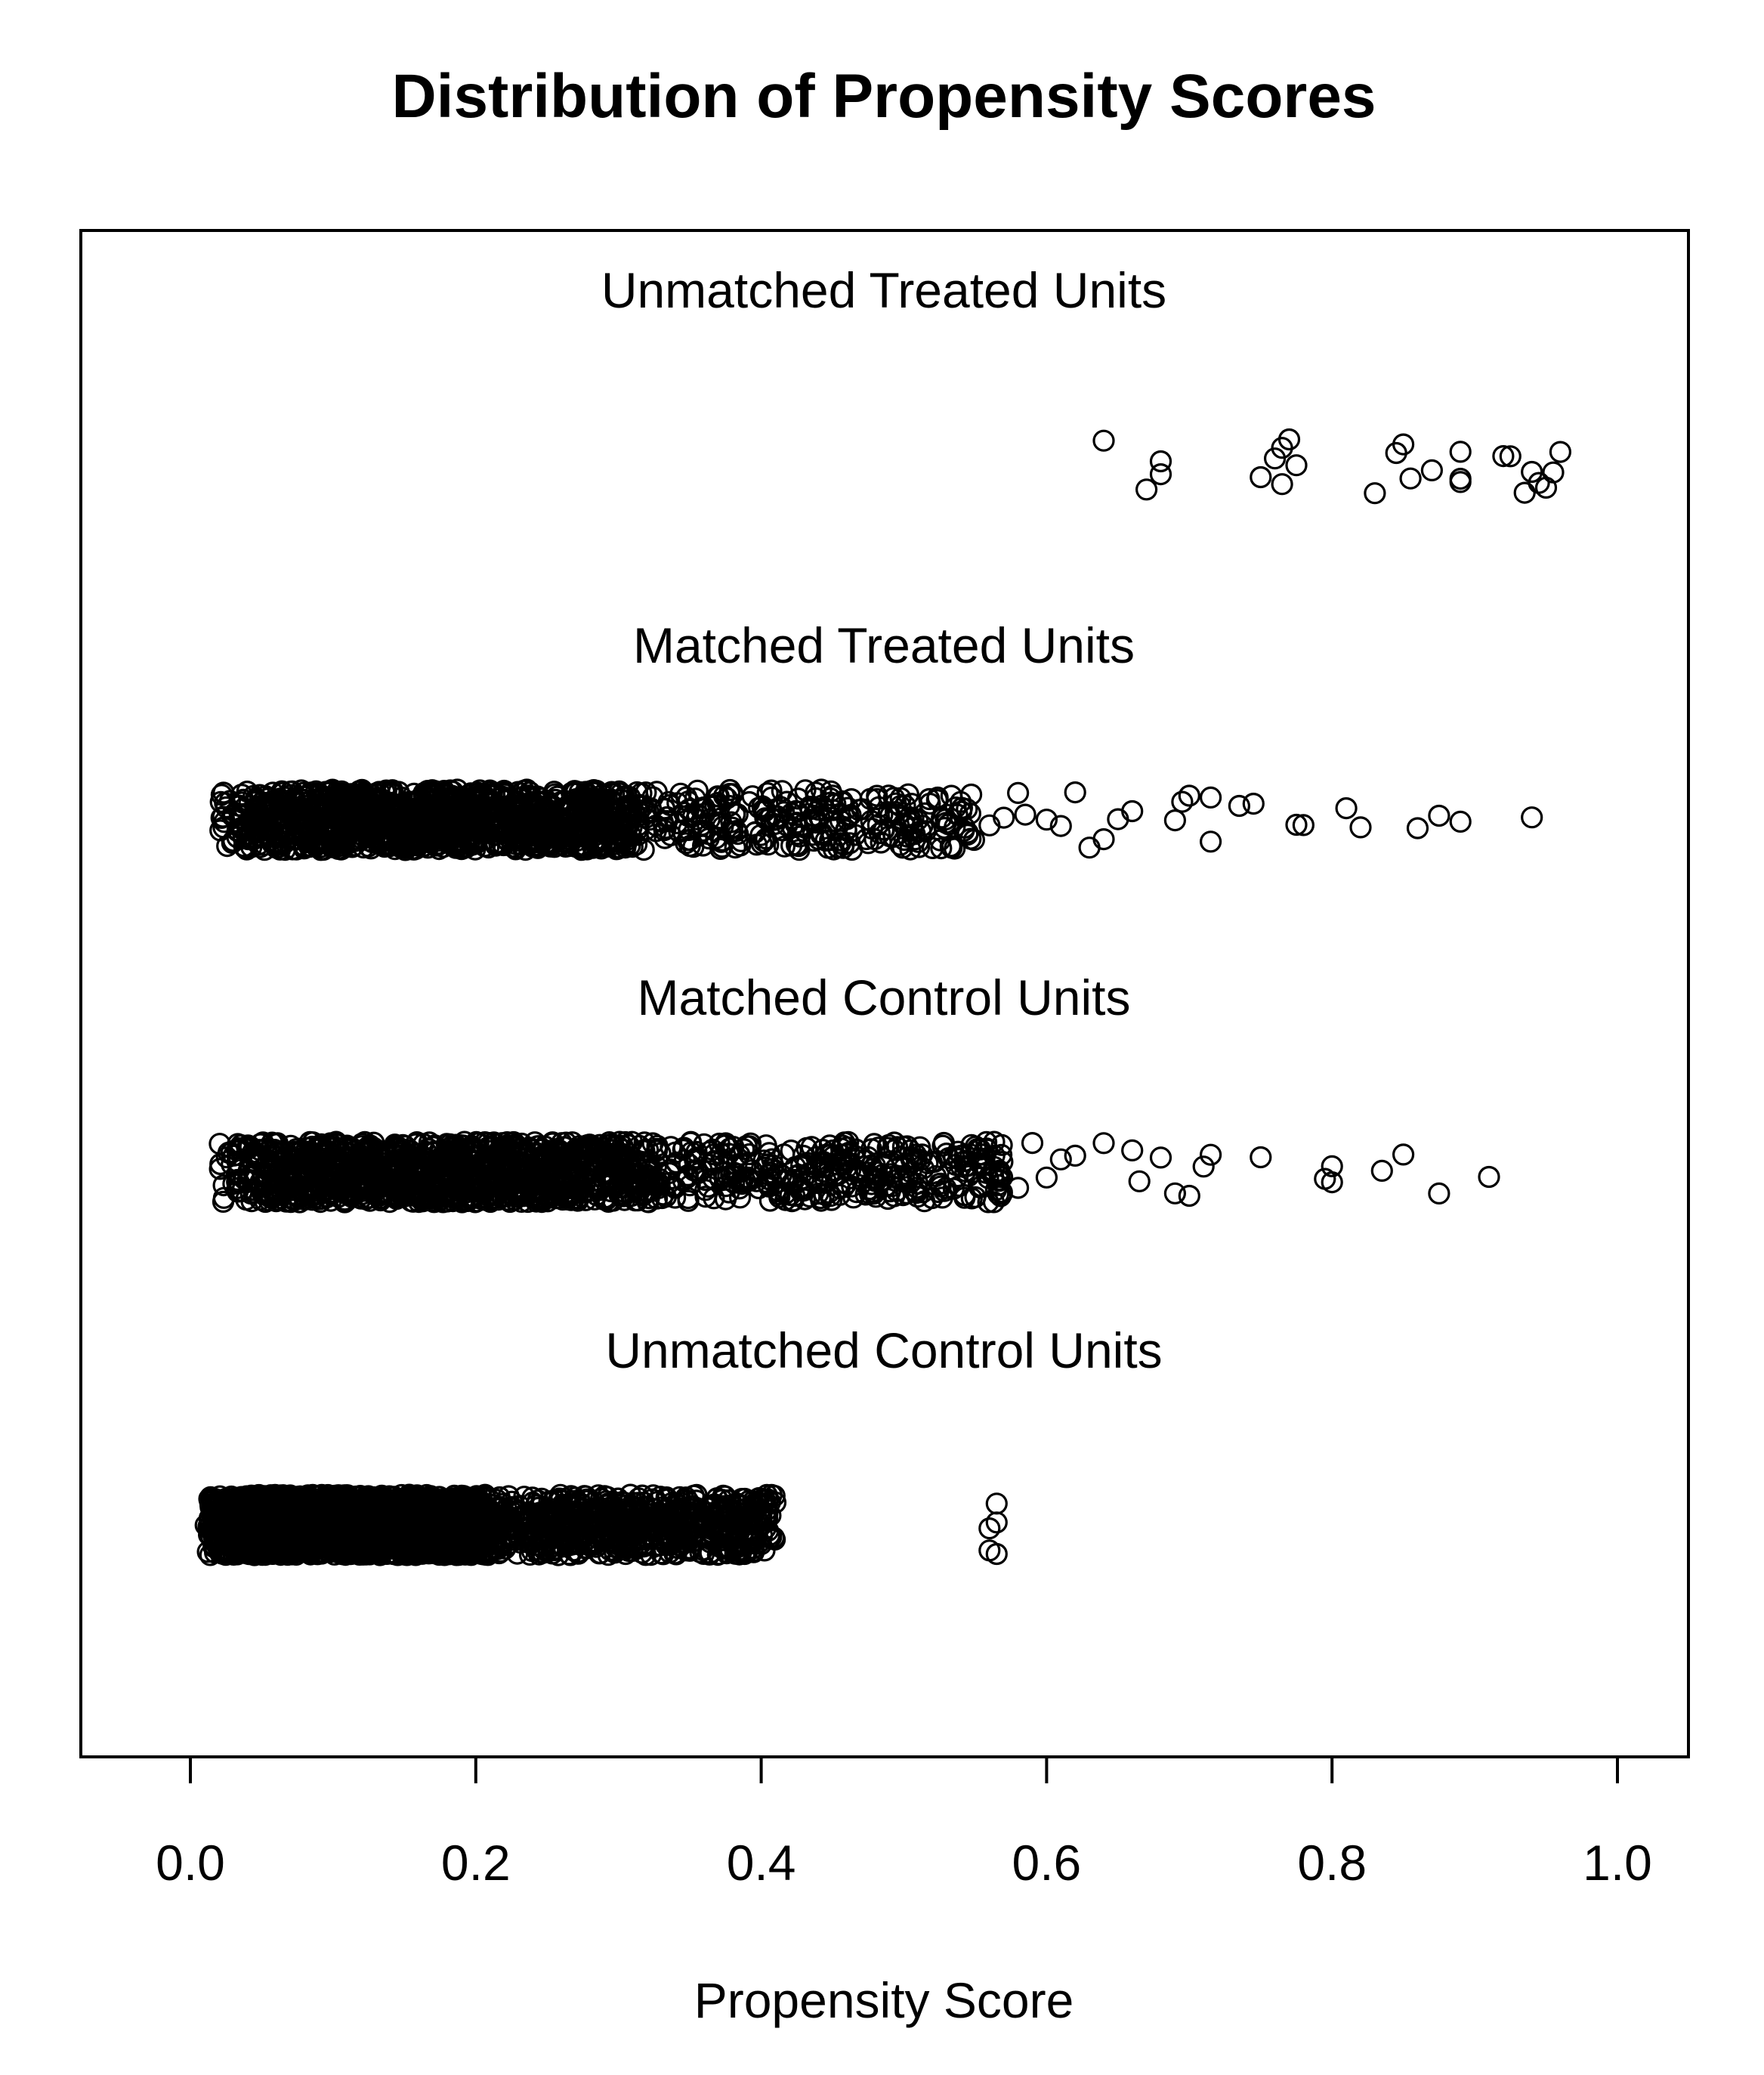 Image resolution: width=1764 pixels, height=2075 pixels. Describe the element at coordinates (884, 645) in the screenshot. I see `group-label-matched-treated: Matched Treated Units` at that location.